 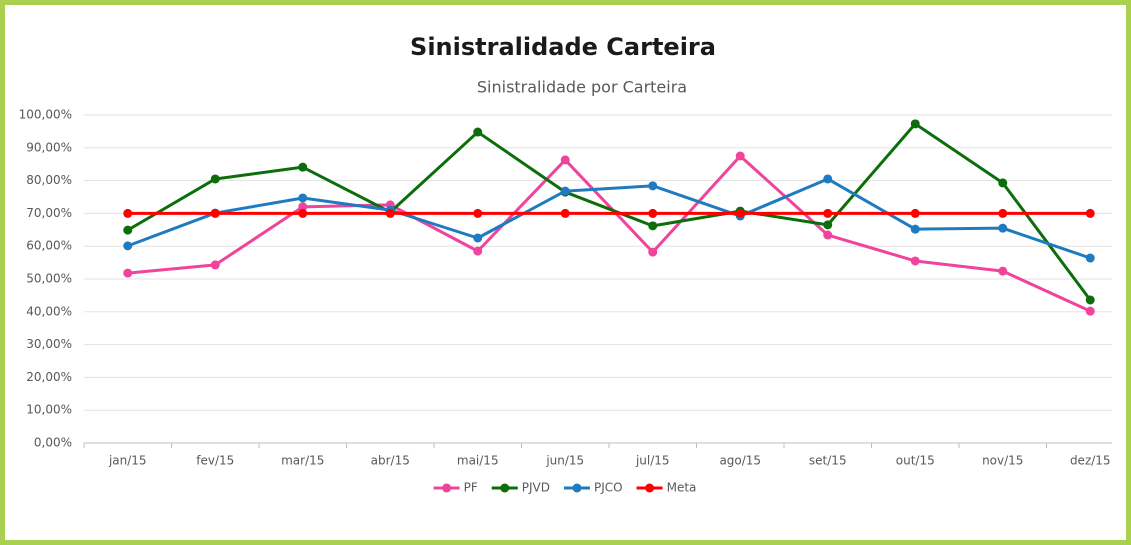 I want to click on y-tick-label: 100,00%, so click(x=45, y=115).